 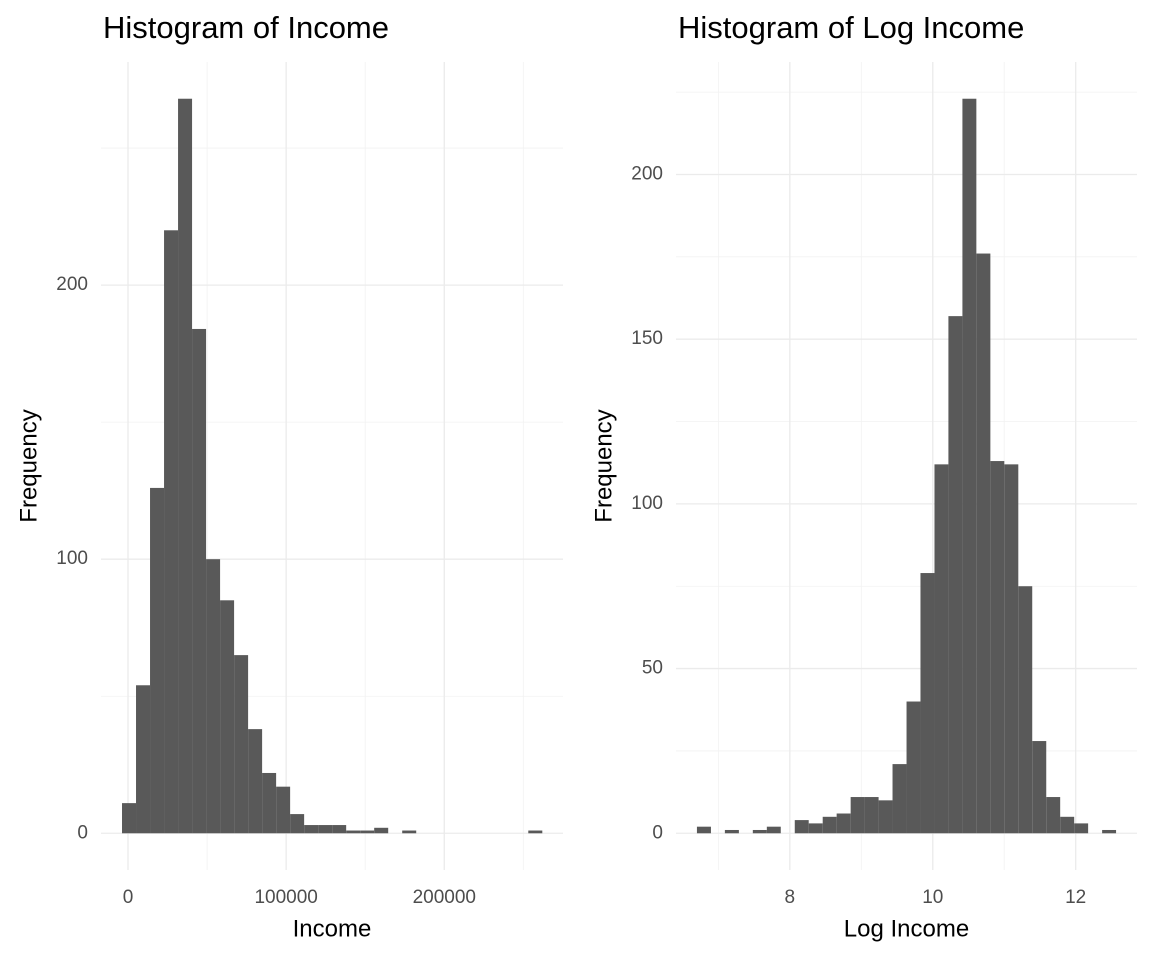 What do you see at coordinates (932, 897) in the screenshot?
I see `x-tick-label: 10` at bounding box center [932, 897].